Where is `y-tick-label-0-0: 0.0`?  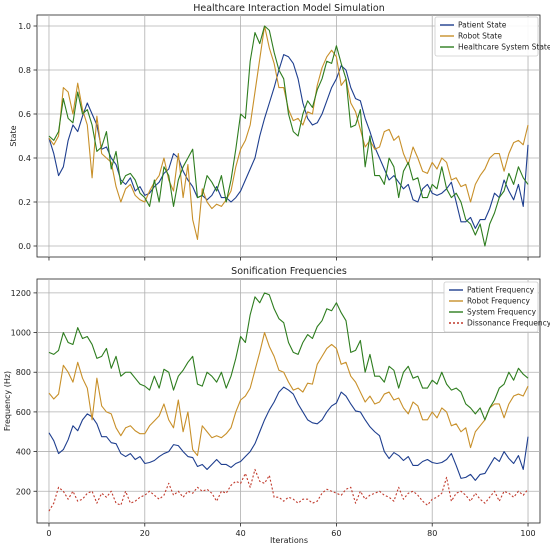
y-tick-label-0-0: 0.0 is located at coordinates (24, 246).